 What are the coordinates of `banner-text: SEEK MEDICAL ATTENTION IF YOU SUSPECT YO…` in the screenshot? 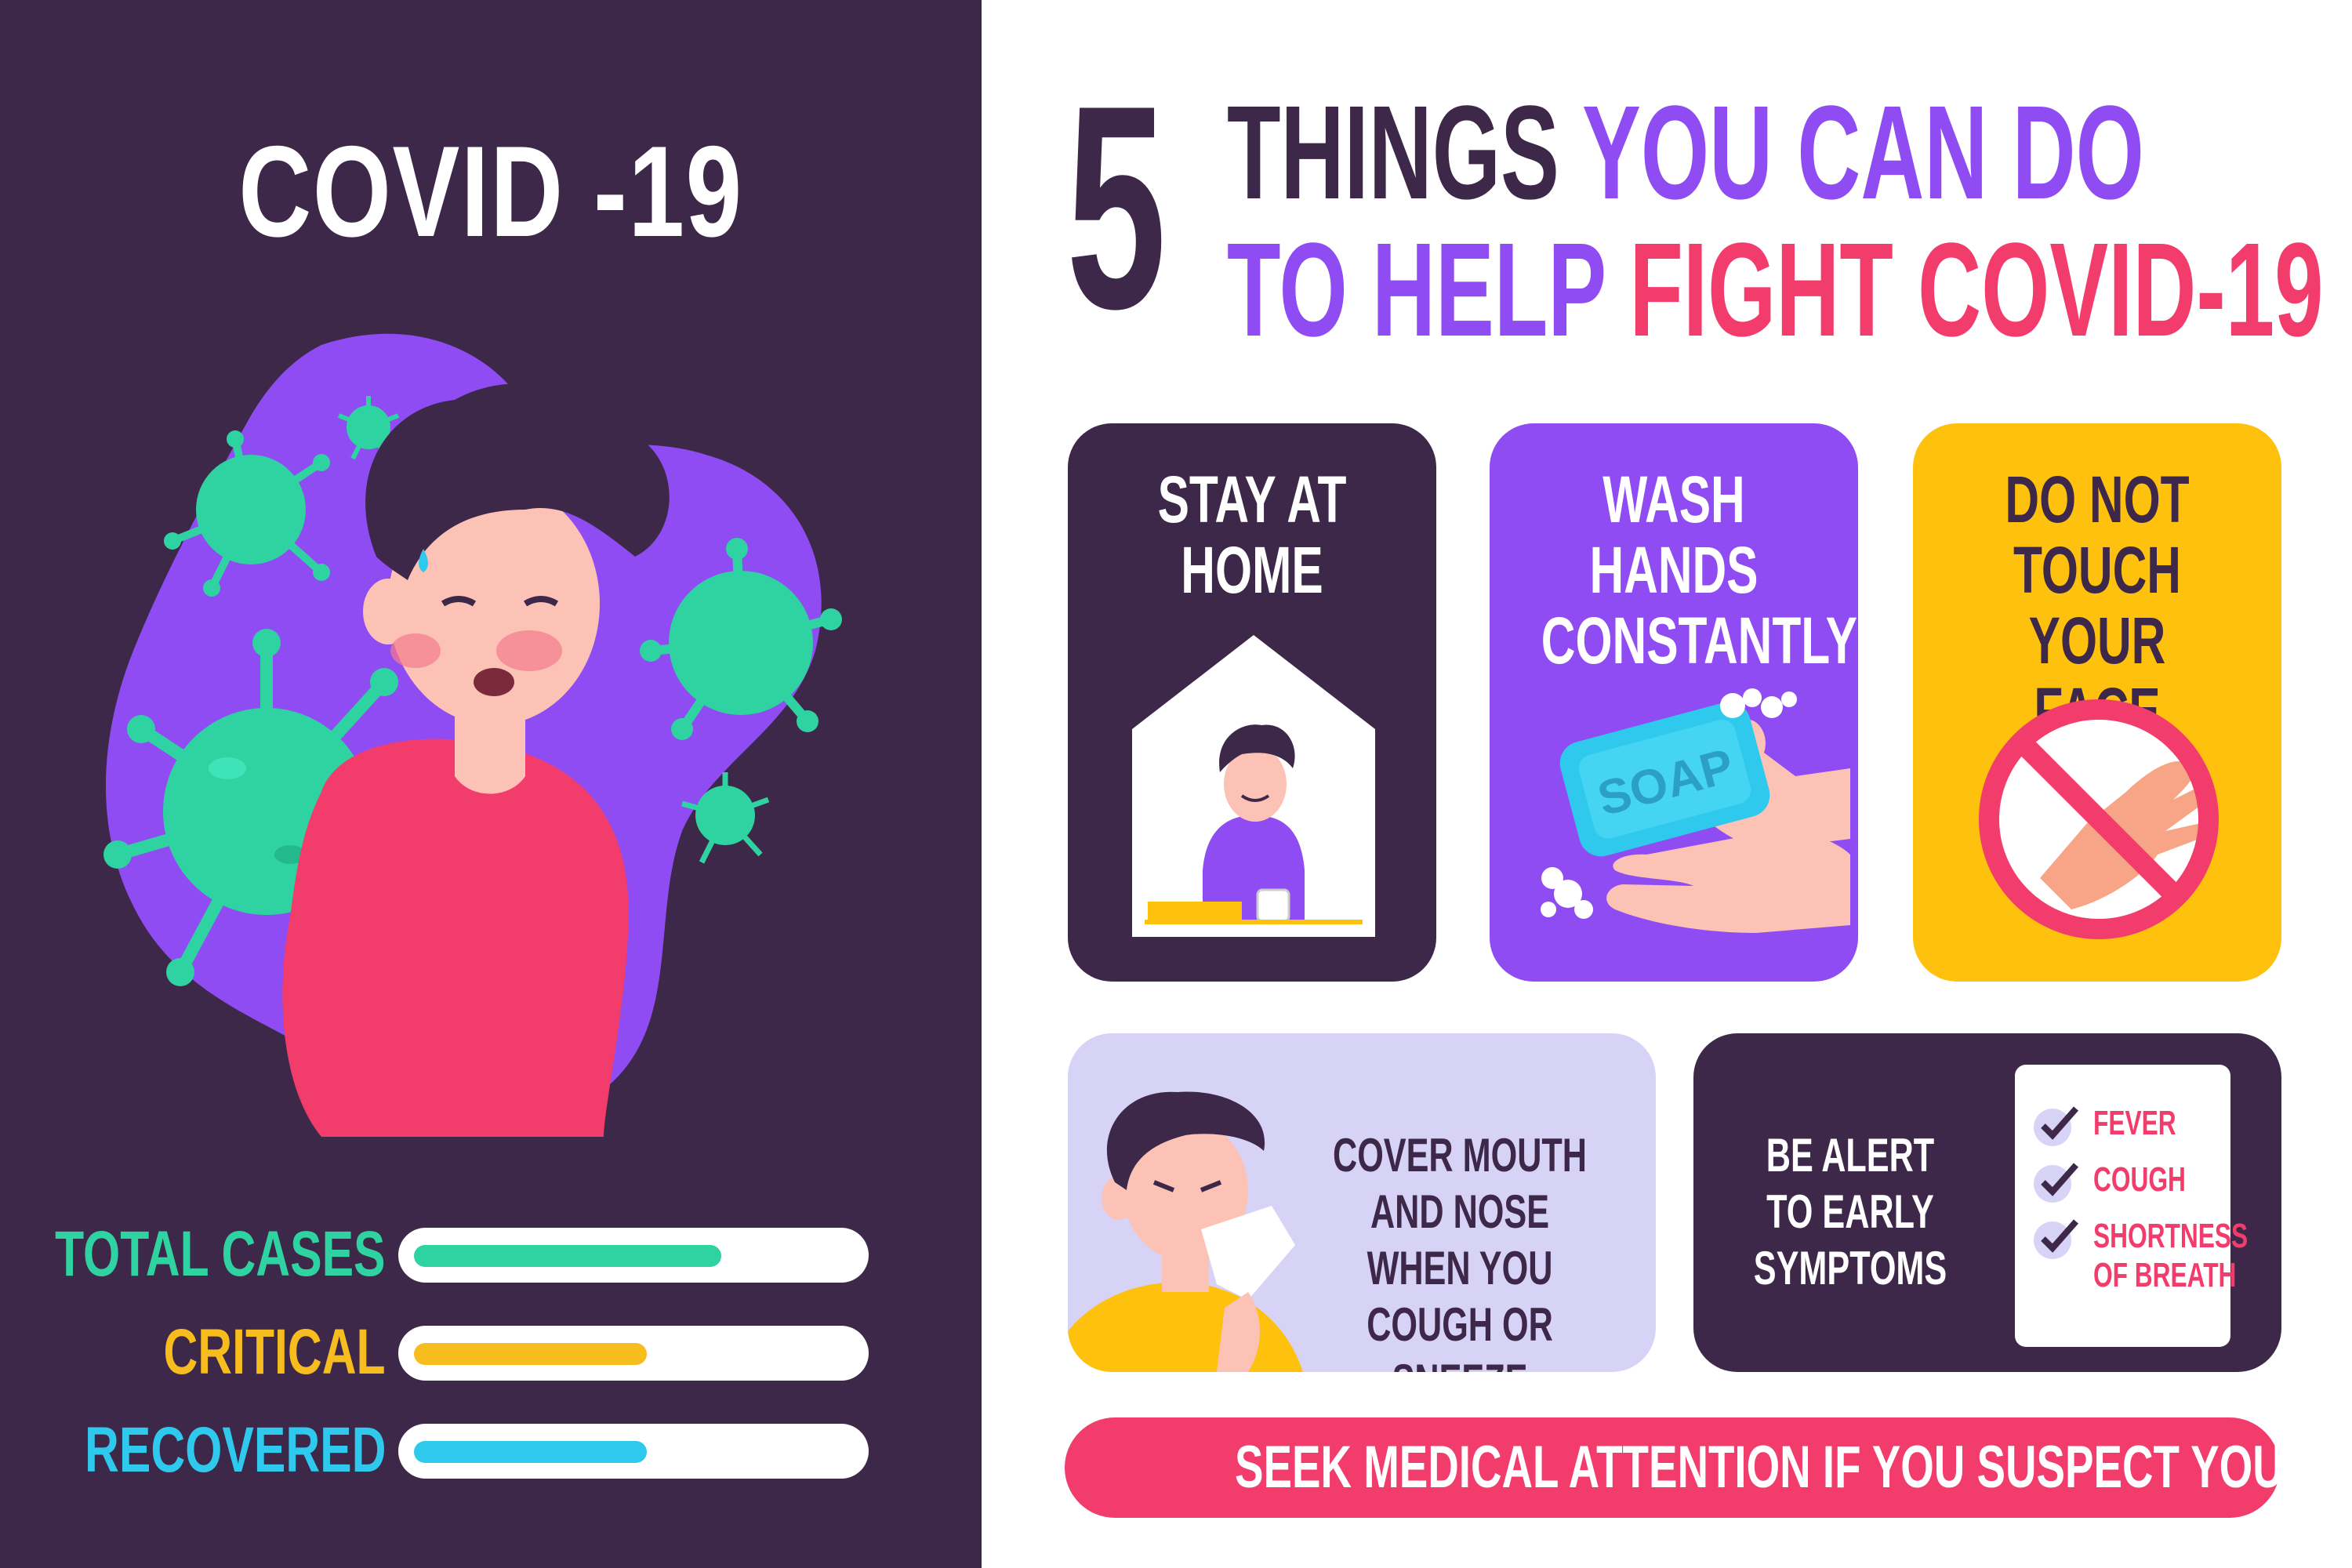 It's located at (1793, 1467).